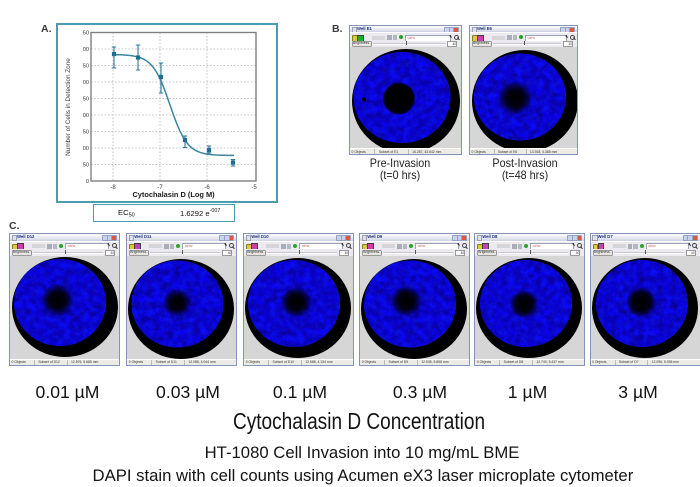 This screenshot has width=700, height=487. I want to click on svg-text: -7, so click(160, 188).